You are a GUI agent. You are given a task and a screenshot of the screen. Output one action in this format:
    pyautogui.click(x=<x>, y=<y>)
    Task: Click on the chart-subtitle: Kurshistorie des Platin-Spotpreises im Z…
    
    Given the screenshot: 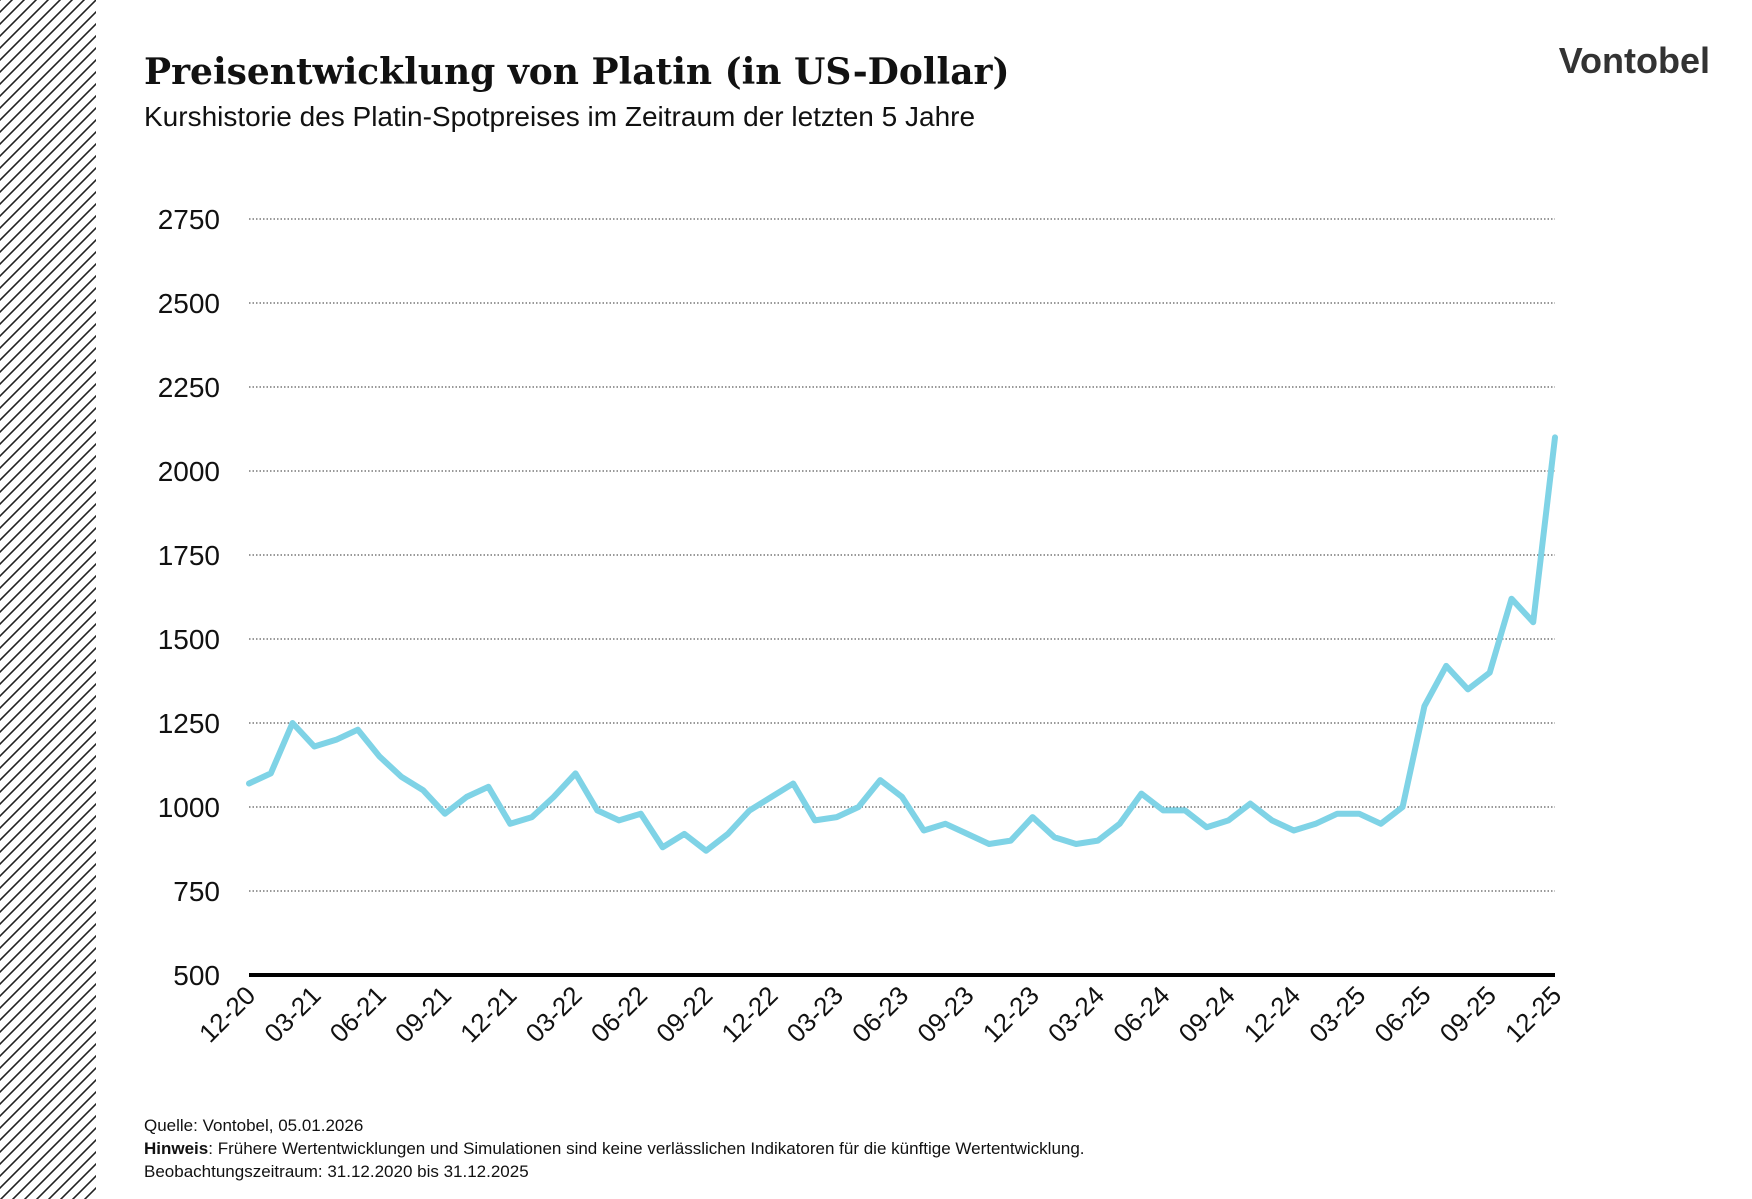 What is the action you would take?
    pyautogui.click(x=559, y=116)
    